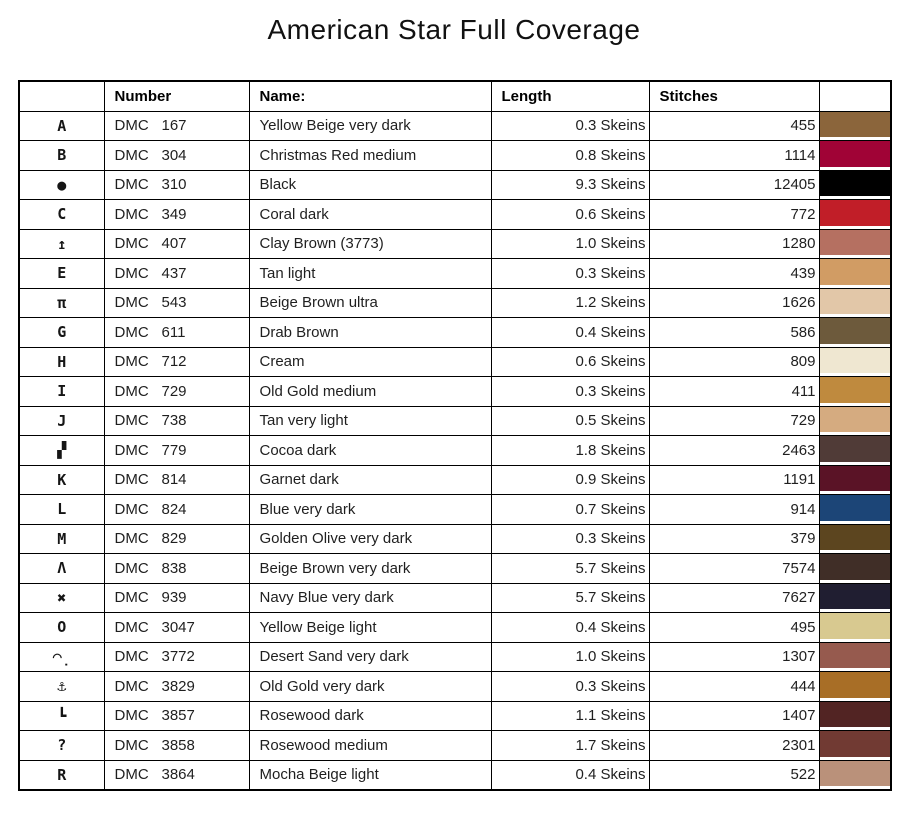  I want to click on number-wrap: DMC 838, so click(181, 568).